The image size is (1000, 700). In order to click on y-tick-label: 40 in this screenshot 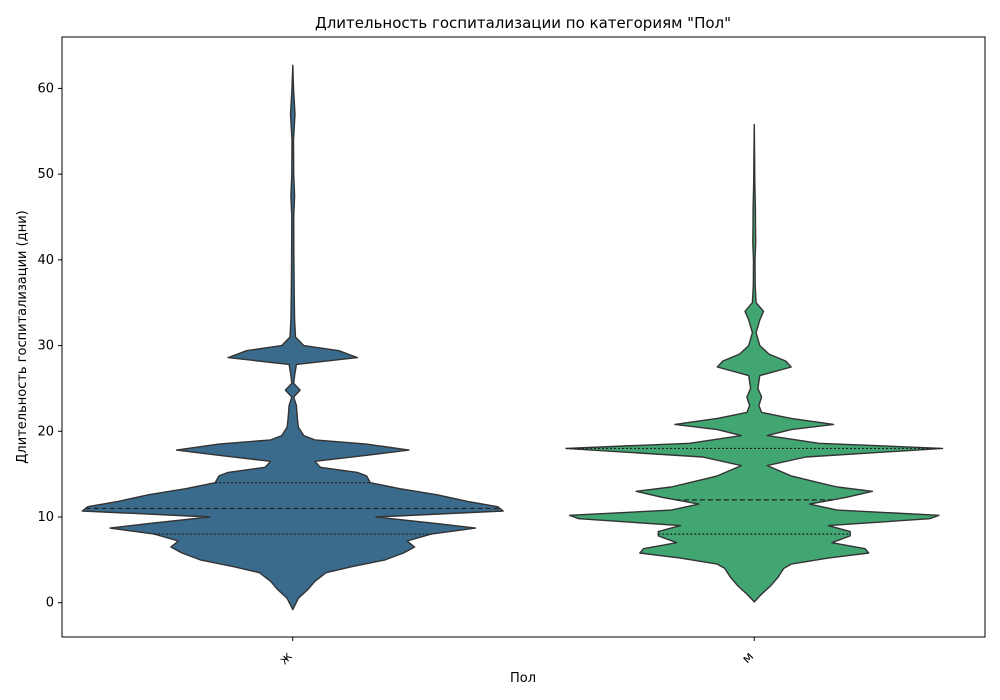, I will do `click(45, 260)`.